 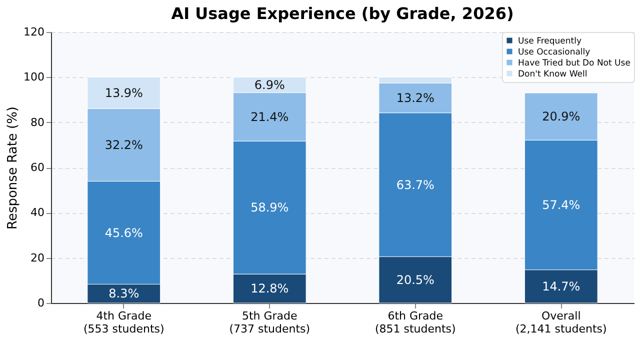 What do you see at coordinates (415, 279) in the screenshot?
I see `data-label: 20.5%` at bounding box center [415, 279].